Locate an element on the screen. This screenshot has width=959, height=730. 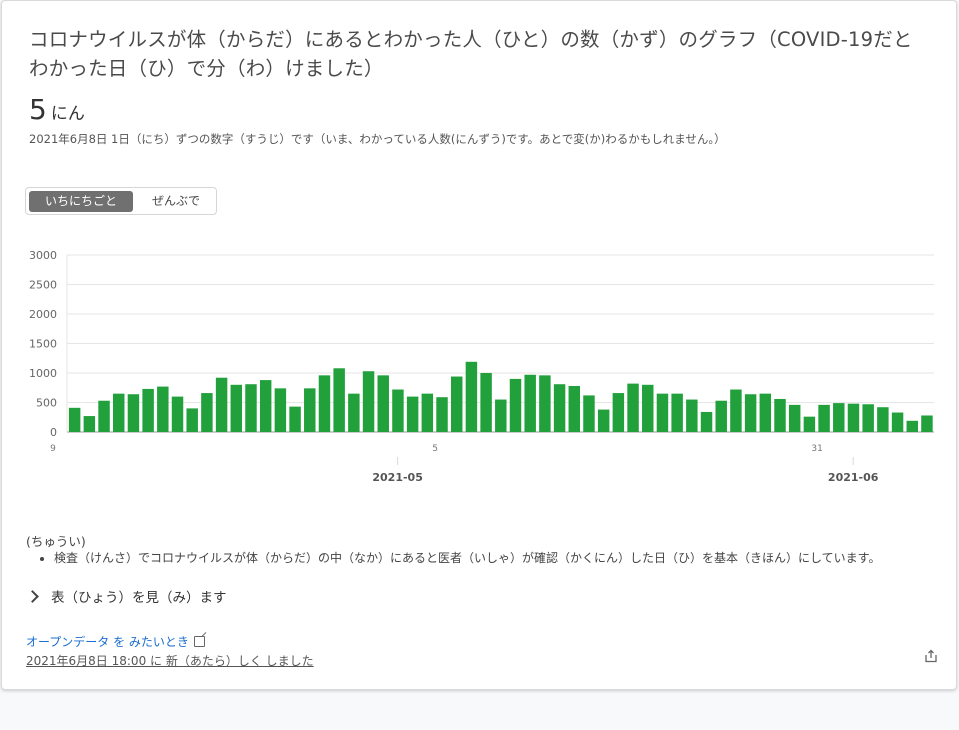
toggle-daily-button: いちにちごと is located at coordinates (81, 201).